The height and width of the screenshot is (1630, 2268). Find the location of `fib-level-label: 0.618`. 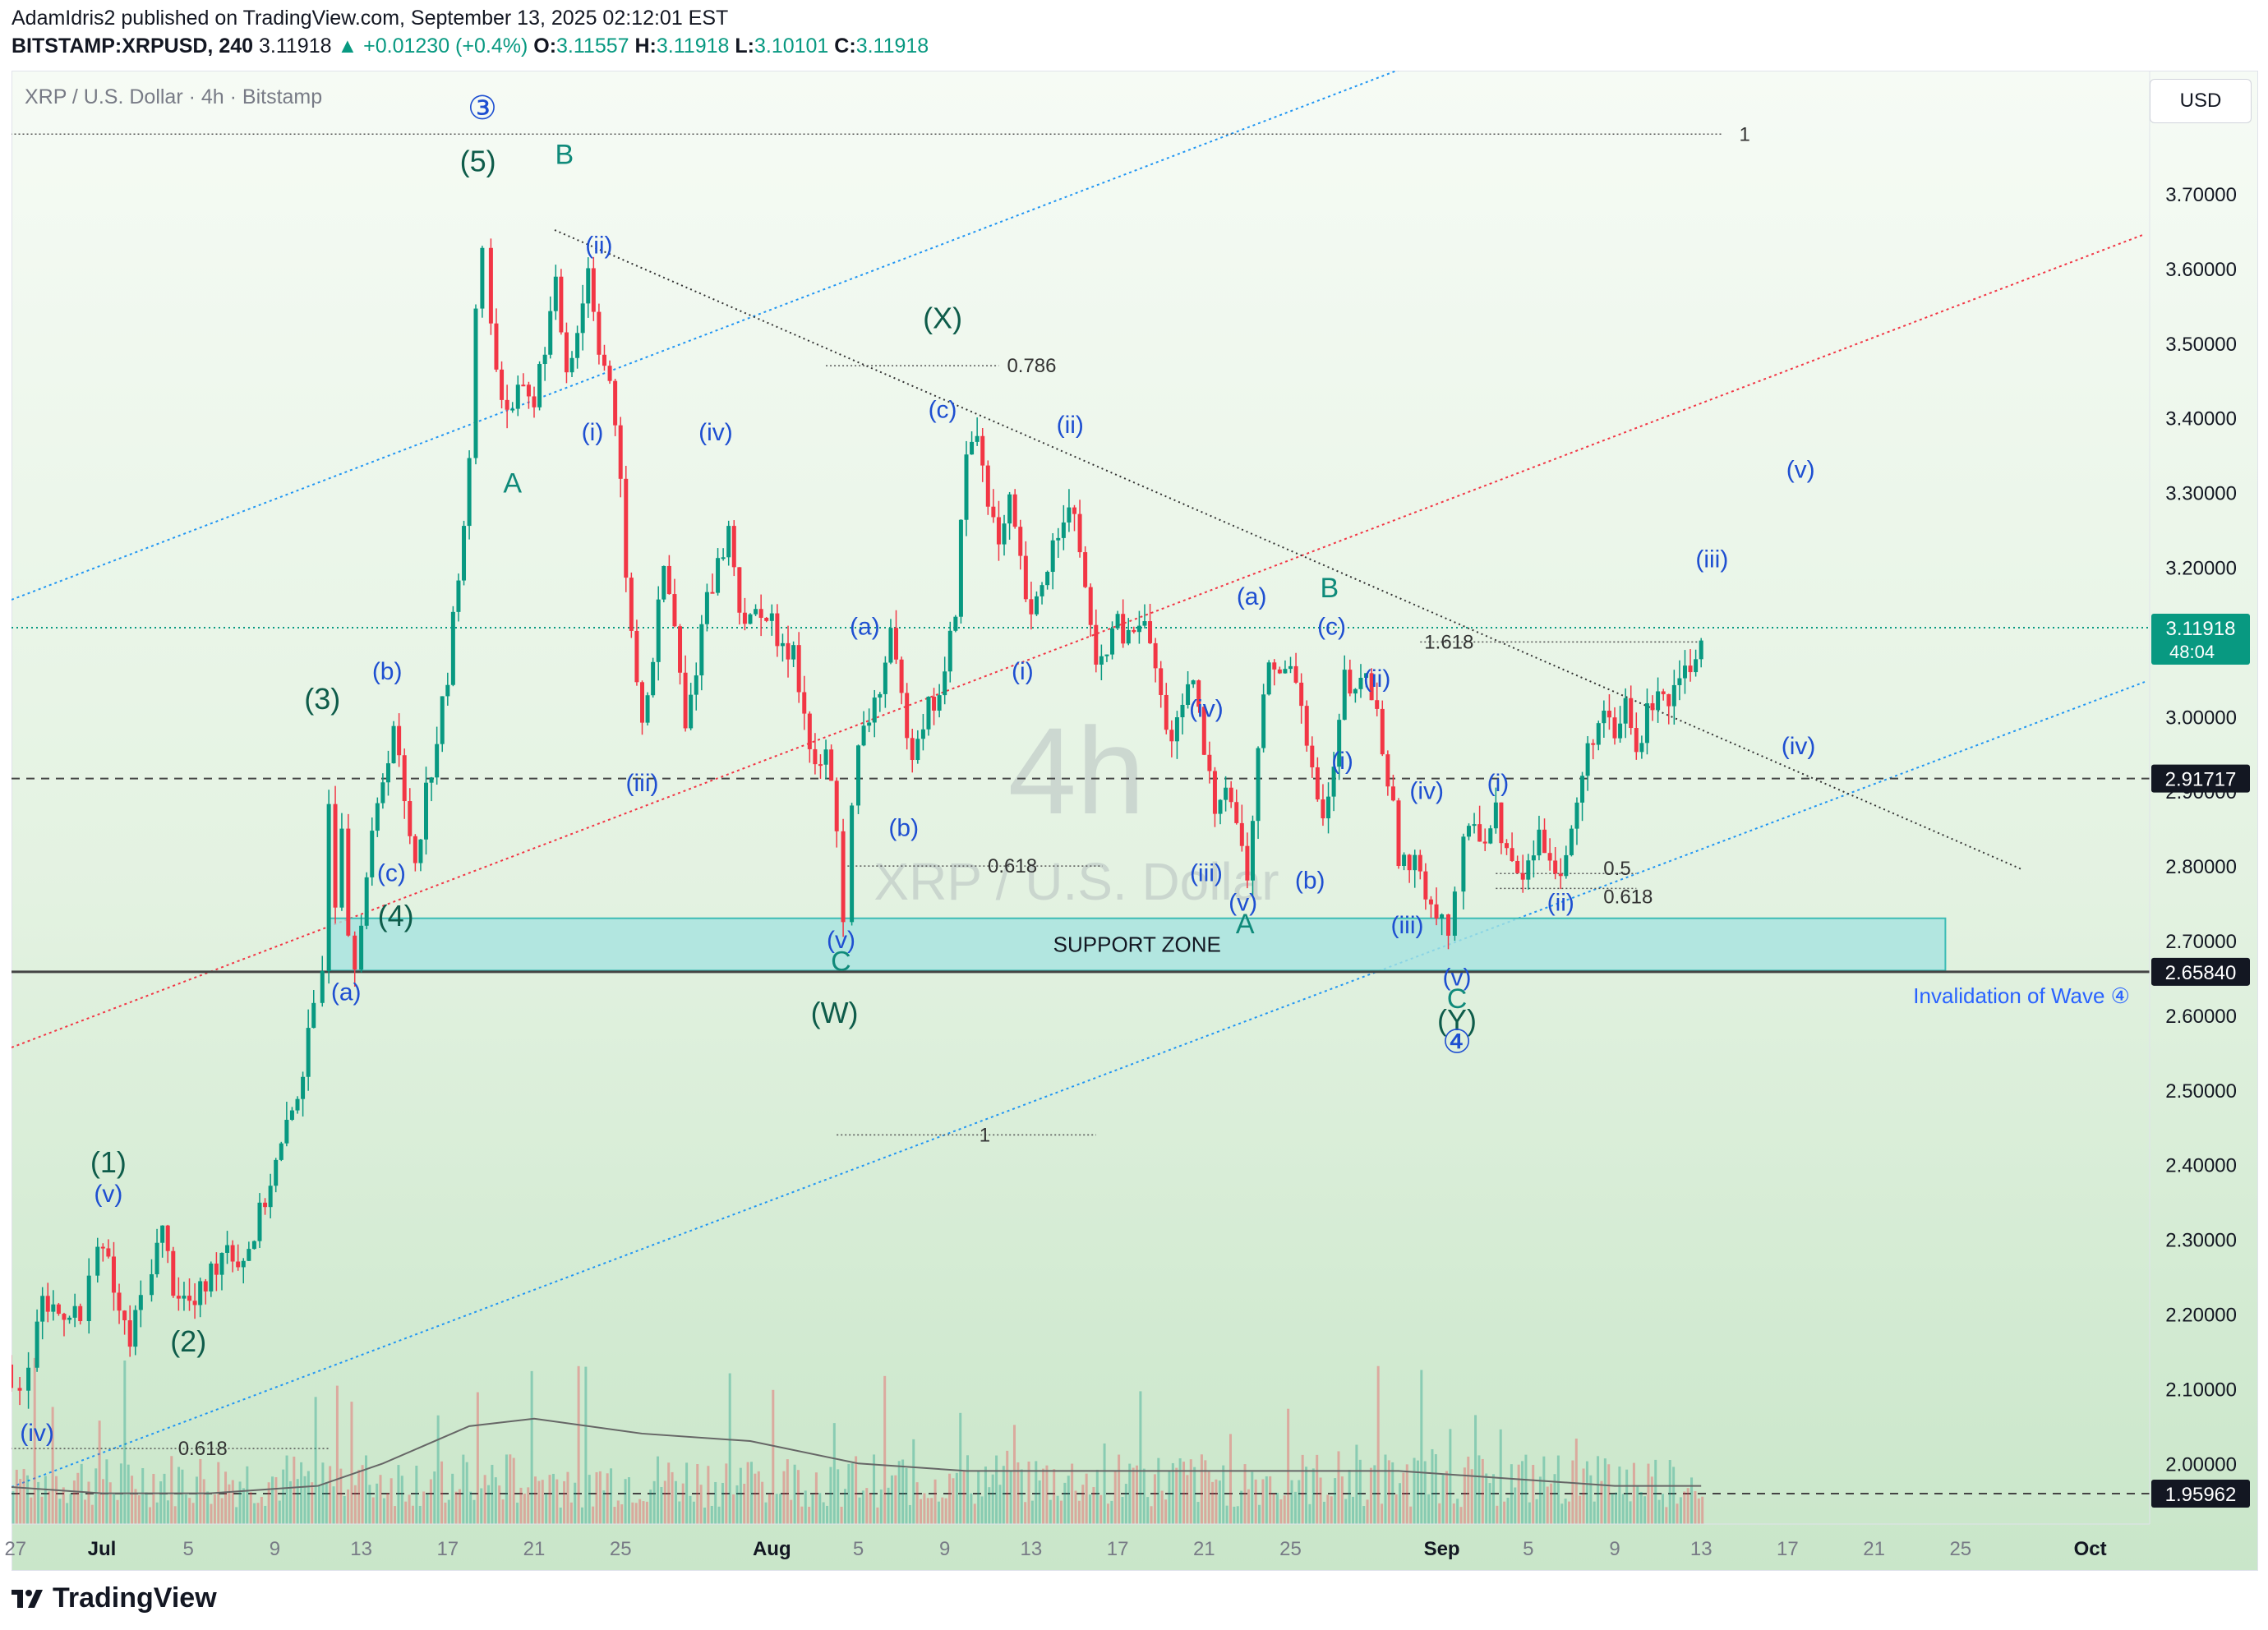

fib-level-label: 0.618 is located at coordinates (1012, 866).